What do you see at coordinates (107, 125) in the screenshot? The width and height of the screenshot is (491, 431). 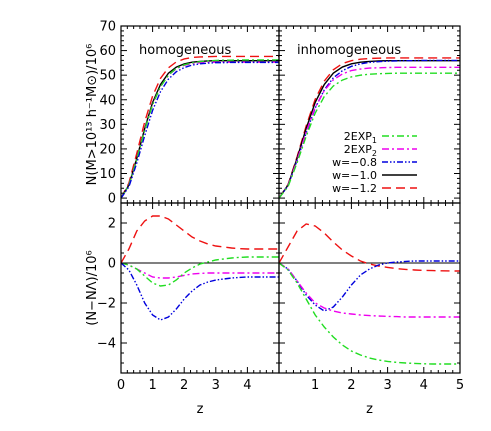 I see `y-tick-label: 30` at bounding box center [107, 125].